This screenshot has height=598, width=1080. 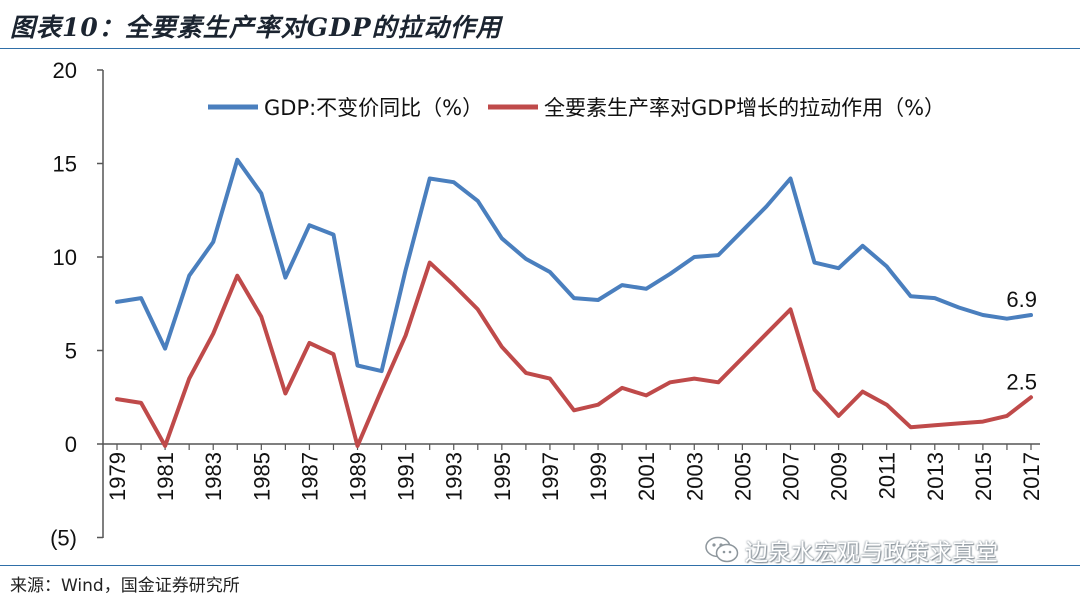 What do you see at coordinates (65, 164) in the screenshot?
I see `y-tick-label: 15` at bounding box center [65, 164].